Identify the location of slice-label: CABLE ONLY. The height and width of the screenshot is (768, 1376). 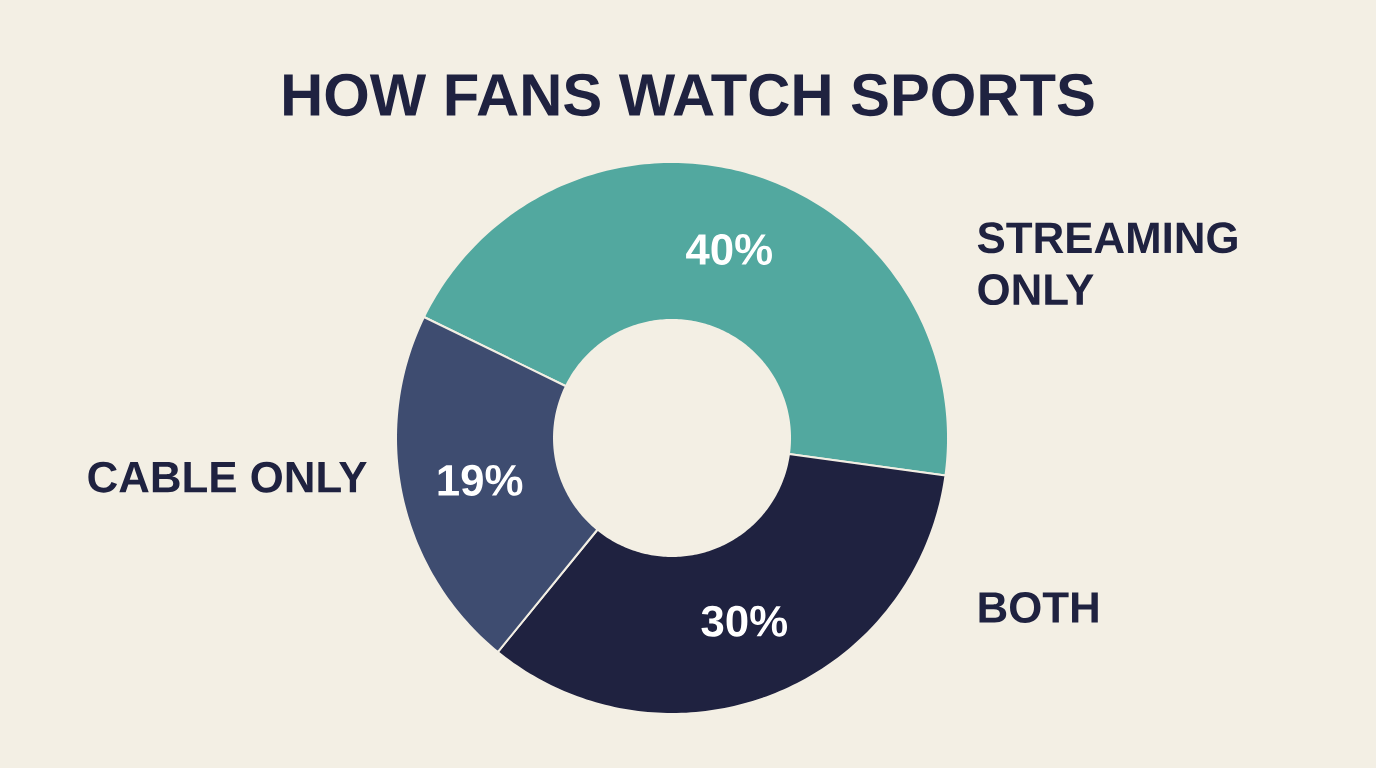
(227, 477).